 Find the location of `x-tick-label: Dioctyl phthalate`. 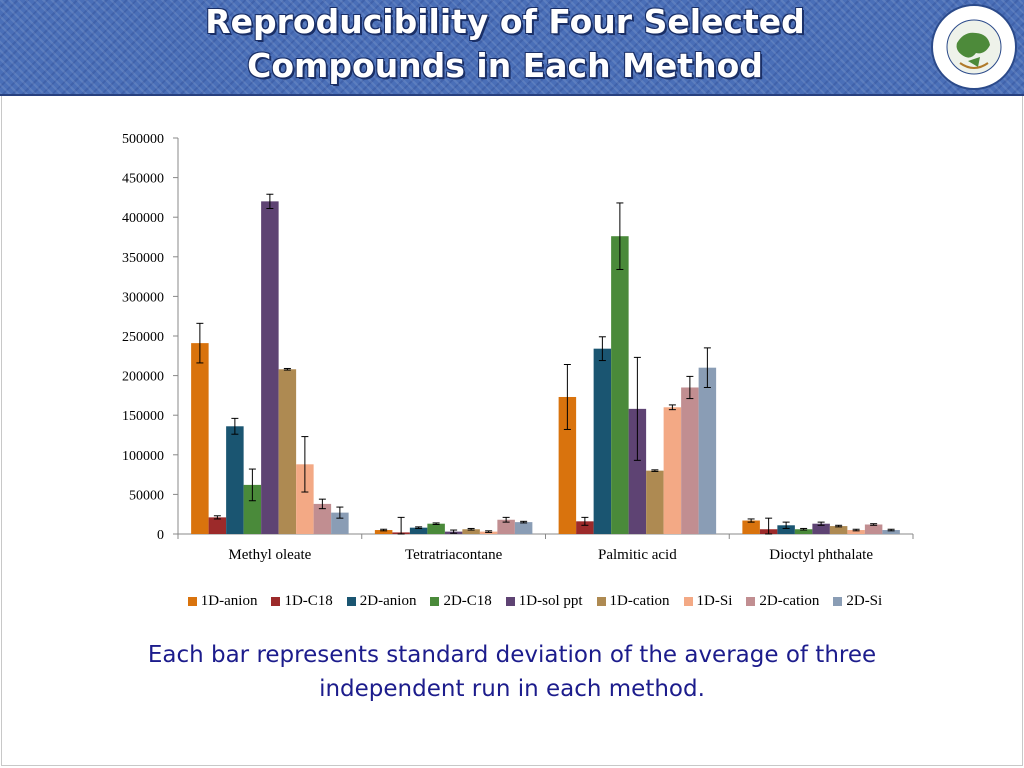

x-tick-label: Dioctyl phthalate is located at coordinates (821, 555).